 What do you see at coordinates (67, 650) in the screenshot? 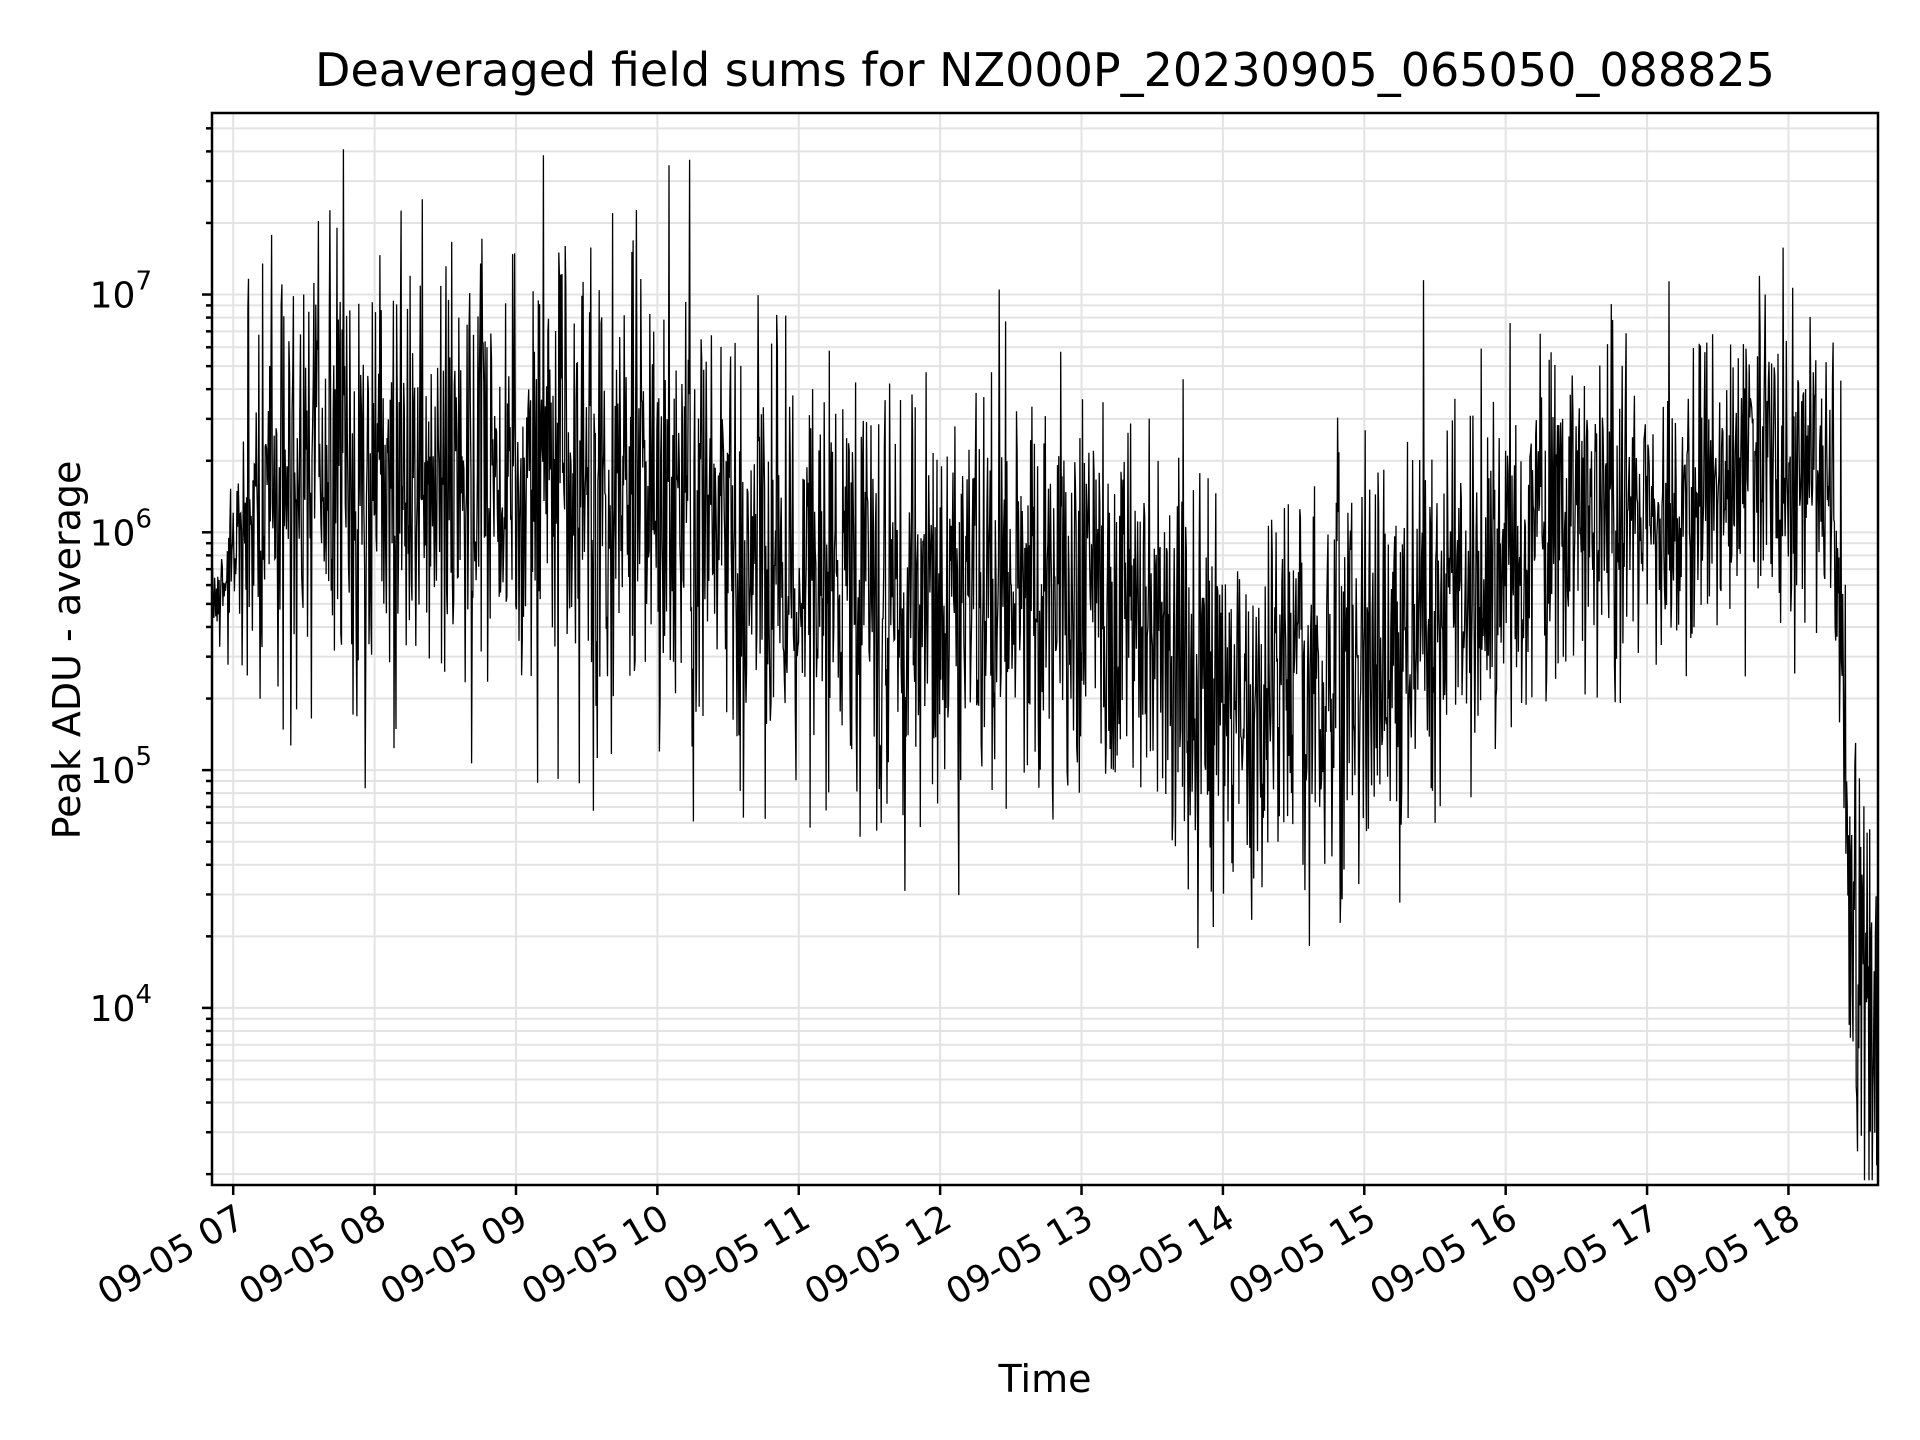
I see `y-axis-label: Peak ADU - average` at bounding box center [67, 650].